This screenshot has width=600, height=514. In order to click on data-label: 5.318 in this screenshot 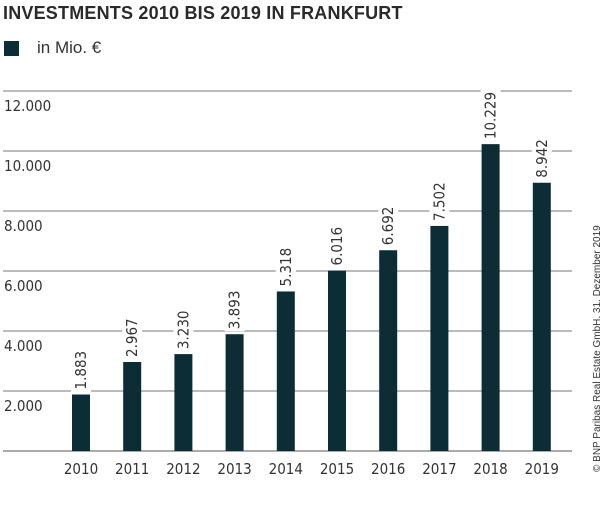, I will do `click(286, 267)`.